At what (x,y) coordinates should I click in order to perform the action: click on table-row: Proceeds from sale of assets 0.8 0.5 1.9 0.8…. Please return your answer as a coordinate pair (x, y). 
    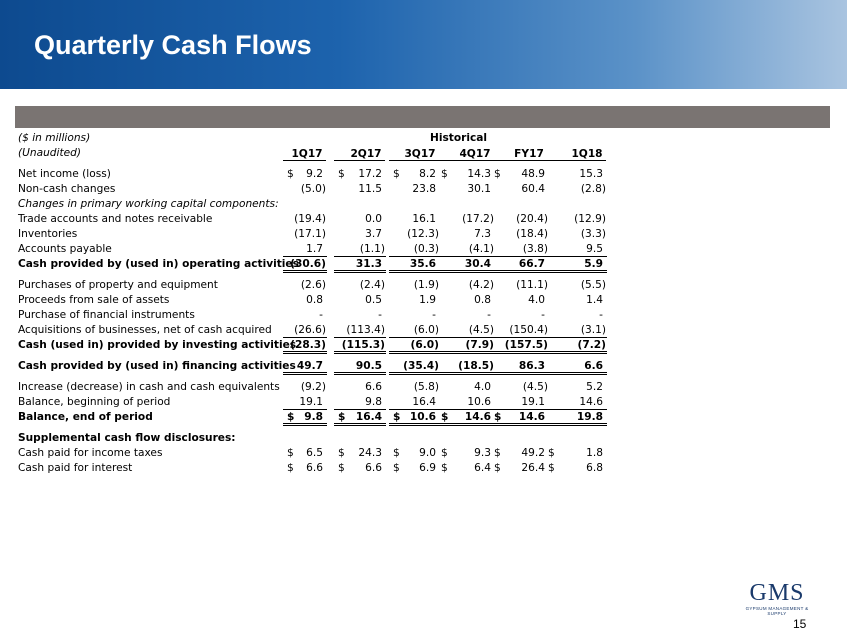
    Looking at the image, I should click on (318, 300).